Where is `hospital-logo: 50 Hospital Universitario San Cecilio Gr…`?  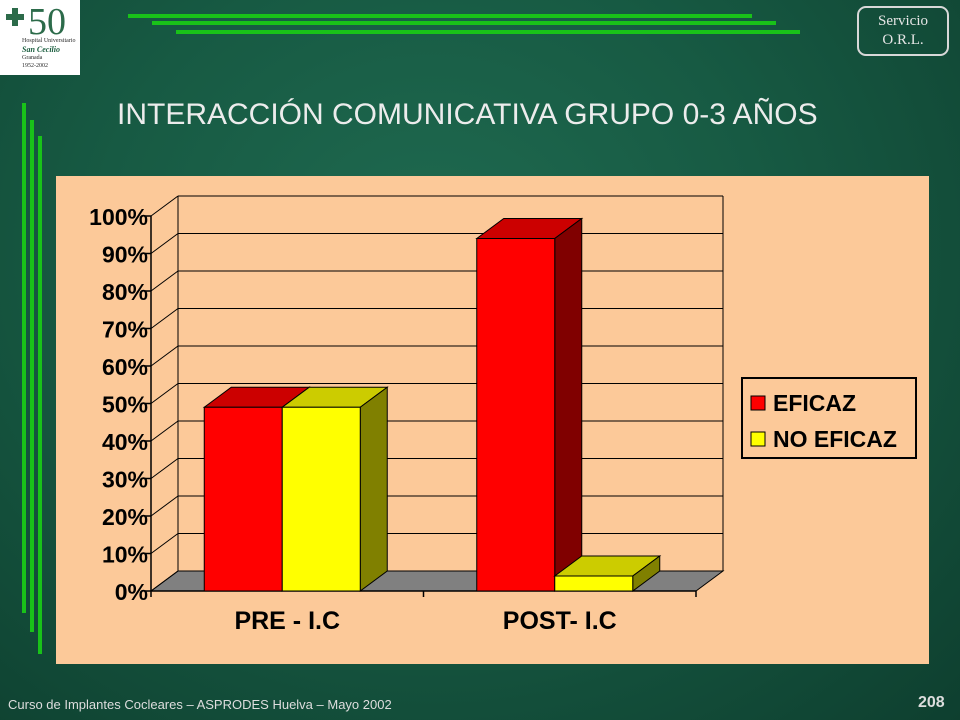 hospital-logo: 50 Hospital Universitario San Cecilio Gr… is located at coordinates (40, 37).